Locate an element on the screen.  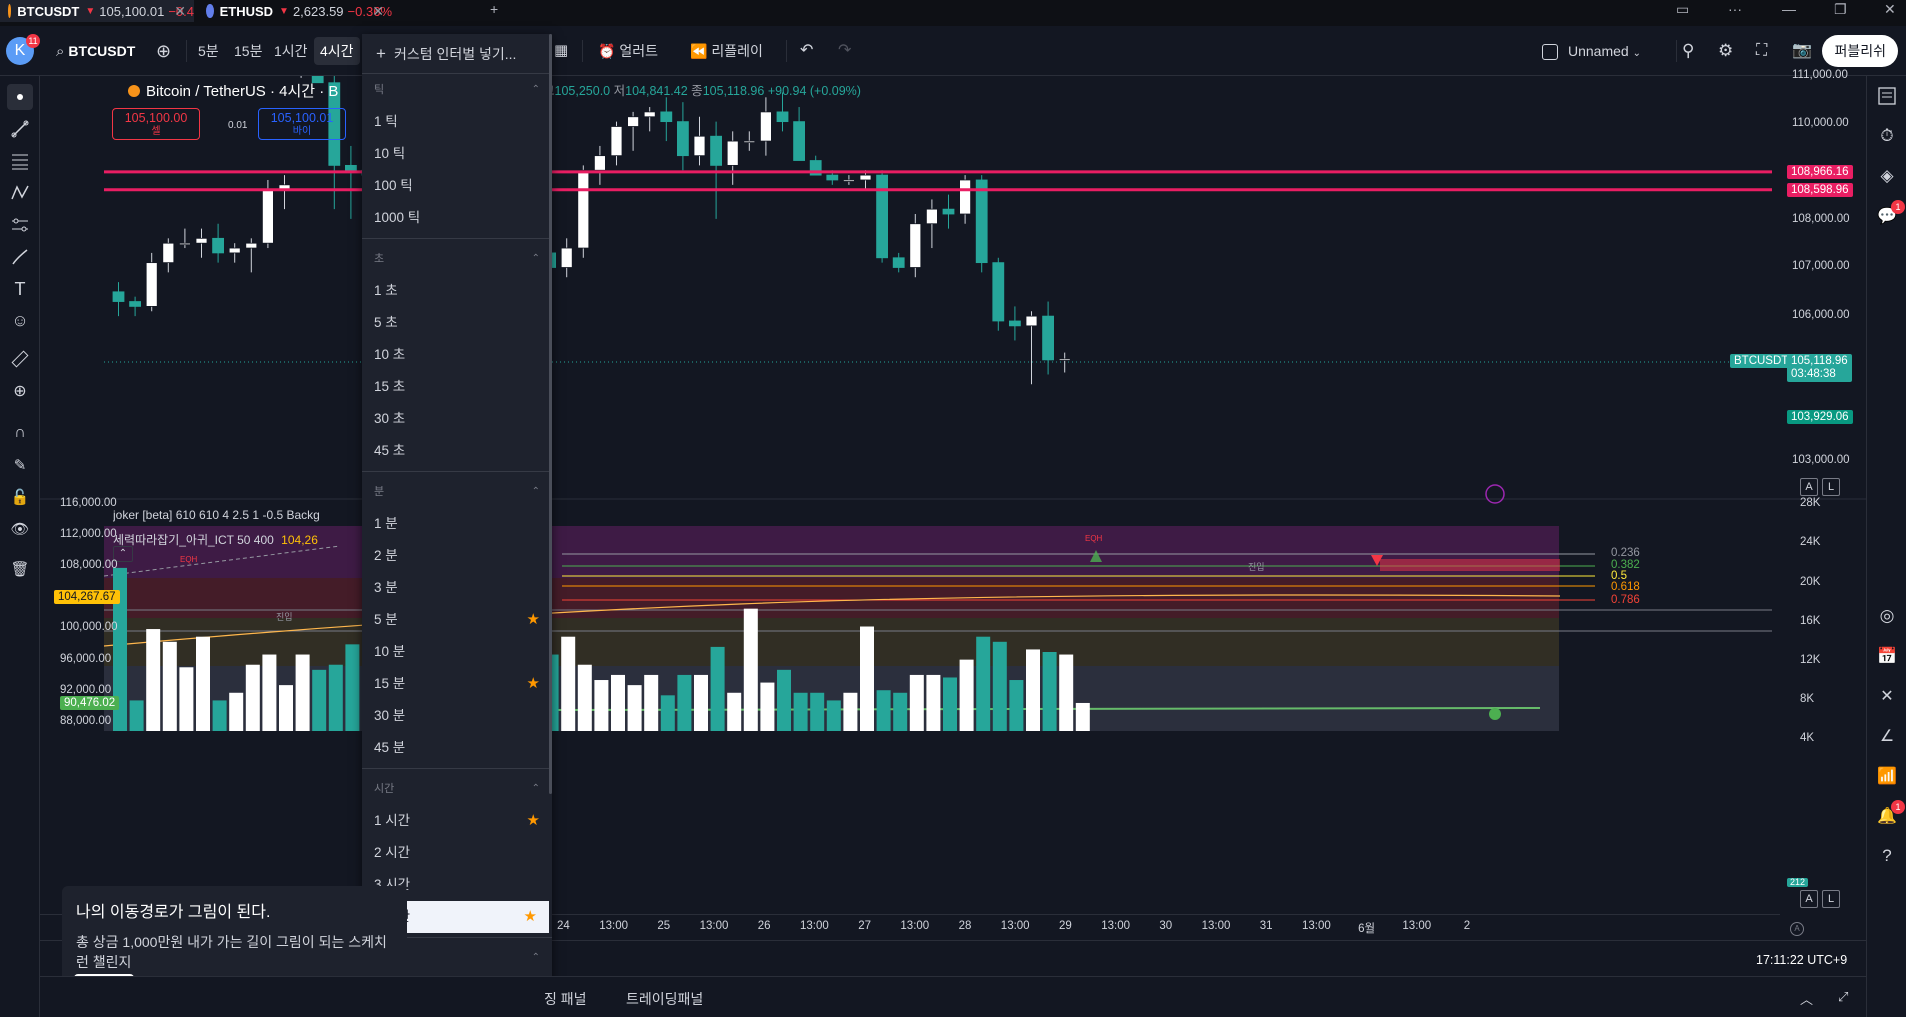
restore-icon: ❐ is located at coordinates (1840, 9).